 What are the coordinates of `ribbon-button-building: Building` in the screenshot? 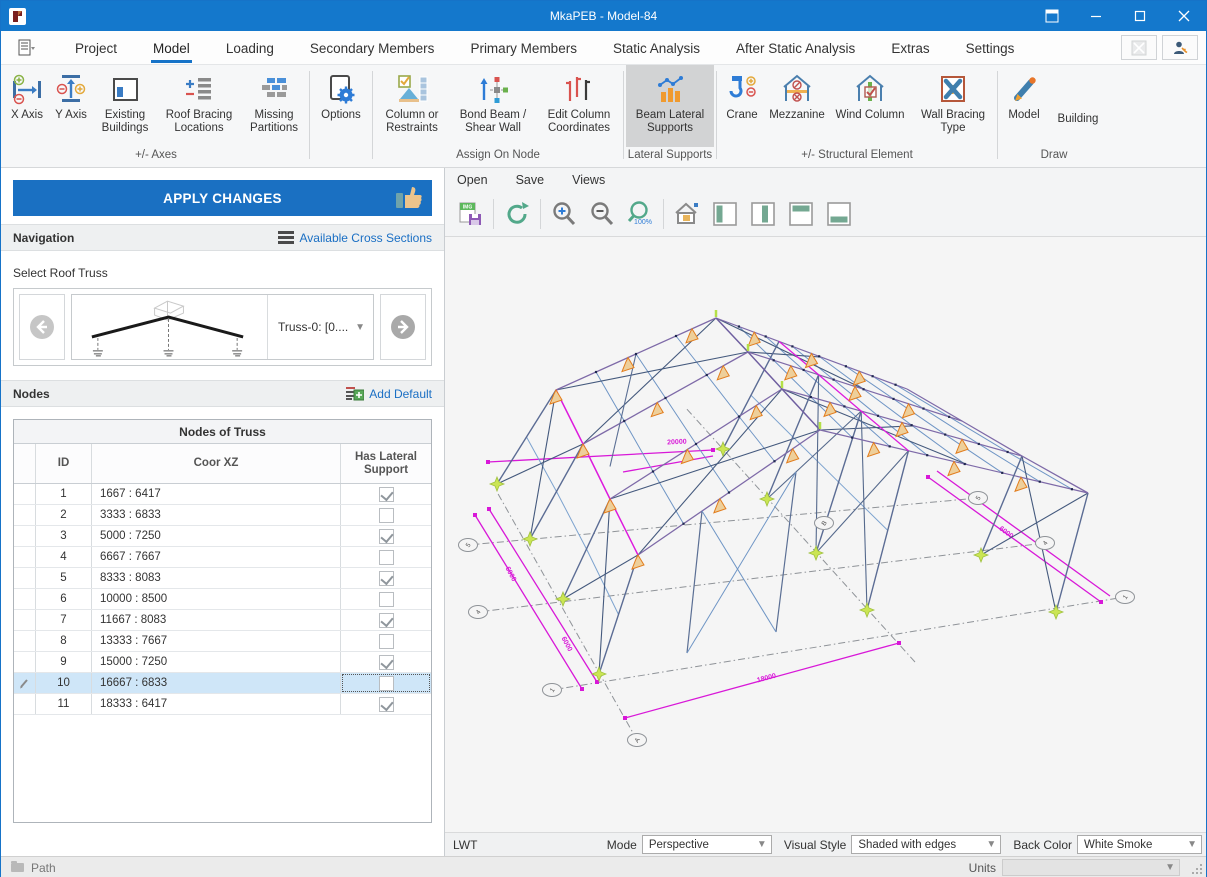 It's located at (1078, 106).